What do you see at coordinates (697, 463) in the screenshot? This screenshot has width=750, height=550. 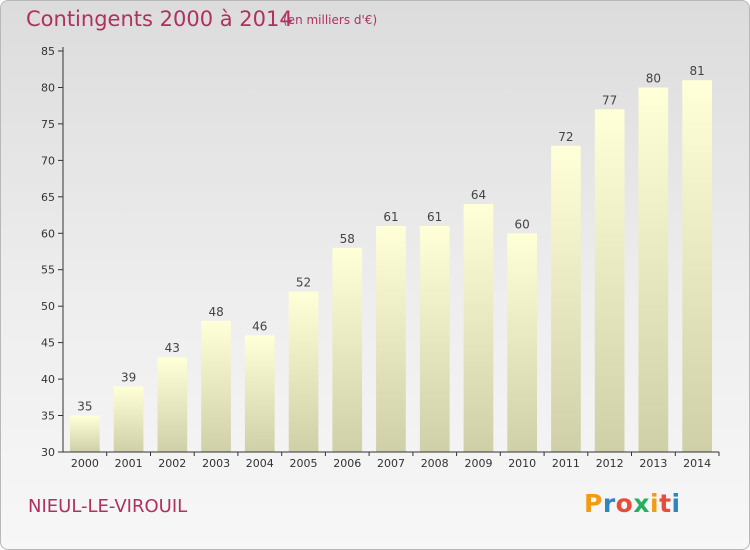 I see `x-tick-label-2014: 2014` at bounding box center [697, 463].